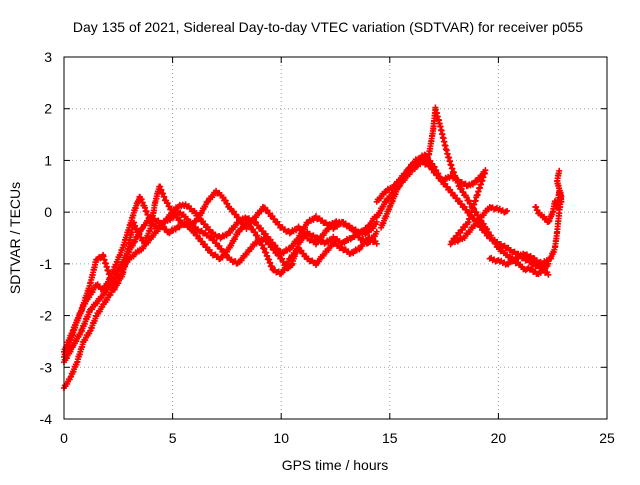  I want to click on y-tick-label: -4, so click(46, 419).